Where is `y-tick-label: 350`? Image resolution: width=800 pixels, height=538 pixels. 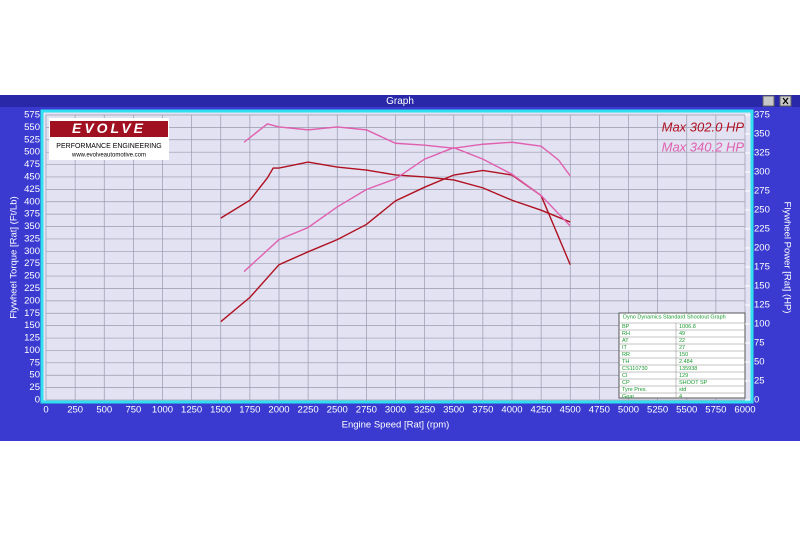
y-tick-label: 350 is located at coordinates (32, 226).